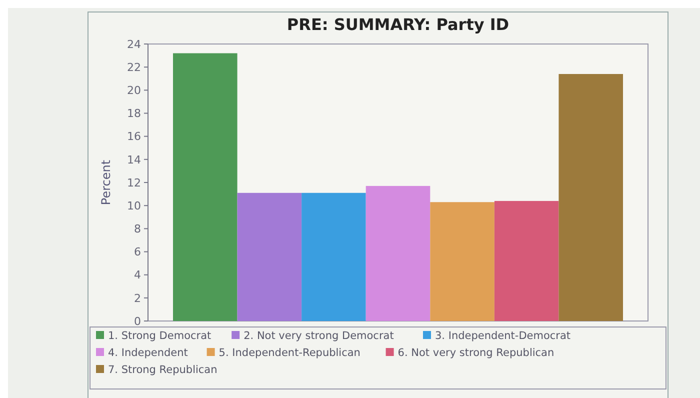  What do you see at coordinates (137, 298) in the screenshot?
I see `y-tick-label: 2` at bounding box center [137, 298].